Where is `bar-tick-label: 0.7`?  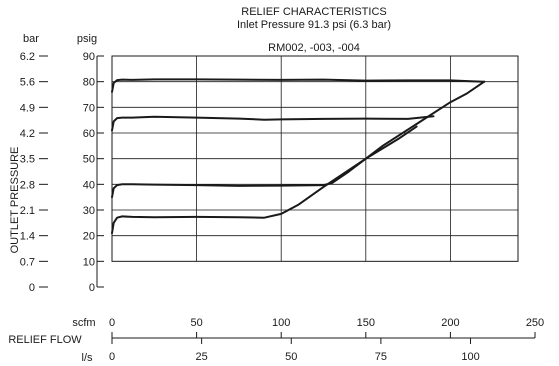 bar-tick-label: 0.7 is located at coordinates (27, 262).